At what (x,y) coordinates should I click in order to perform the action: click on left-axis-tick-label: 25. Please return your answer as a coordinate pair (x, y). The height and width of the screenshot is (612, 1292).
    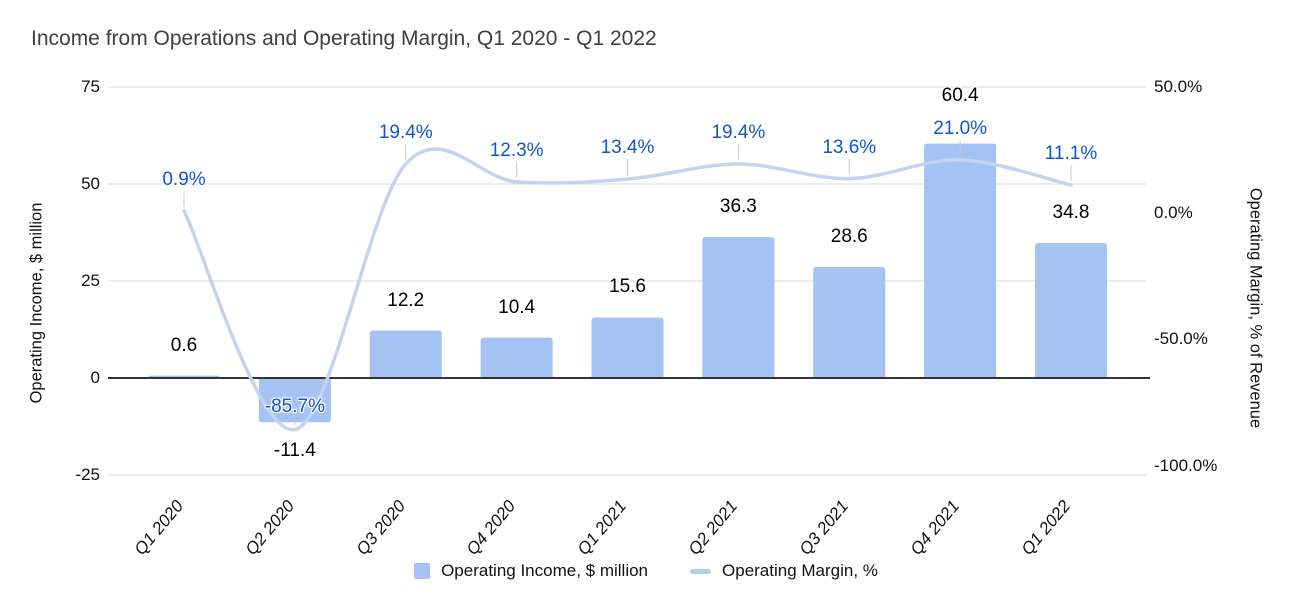
    Looking at the image, I should click on (90, 280).